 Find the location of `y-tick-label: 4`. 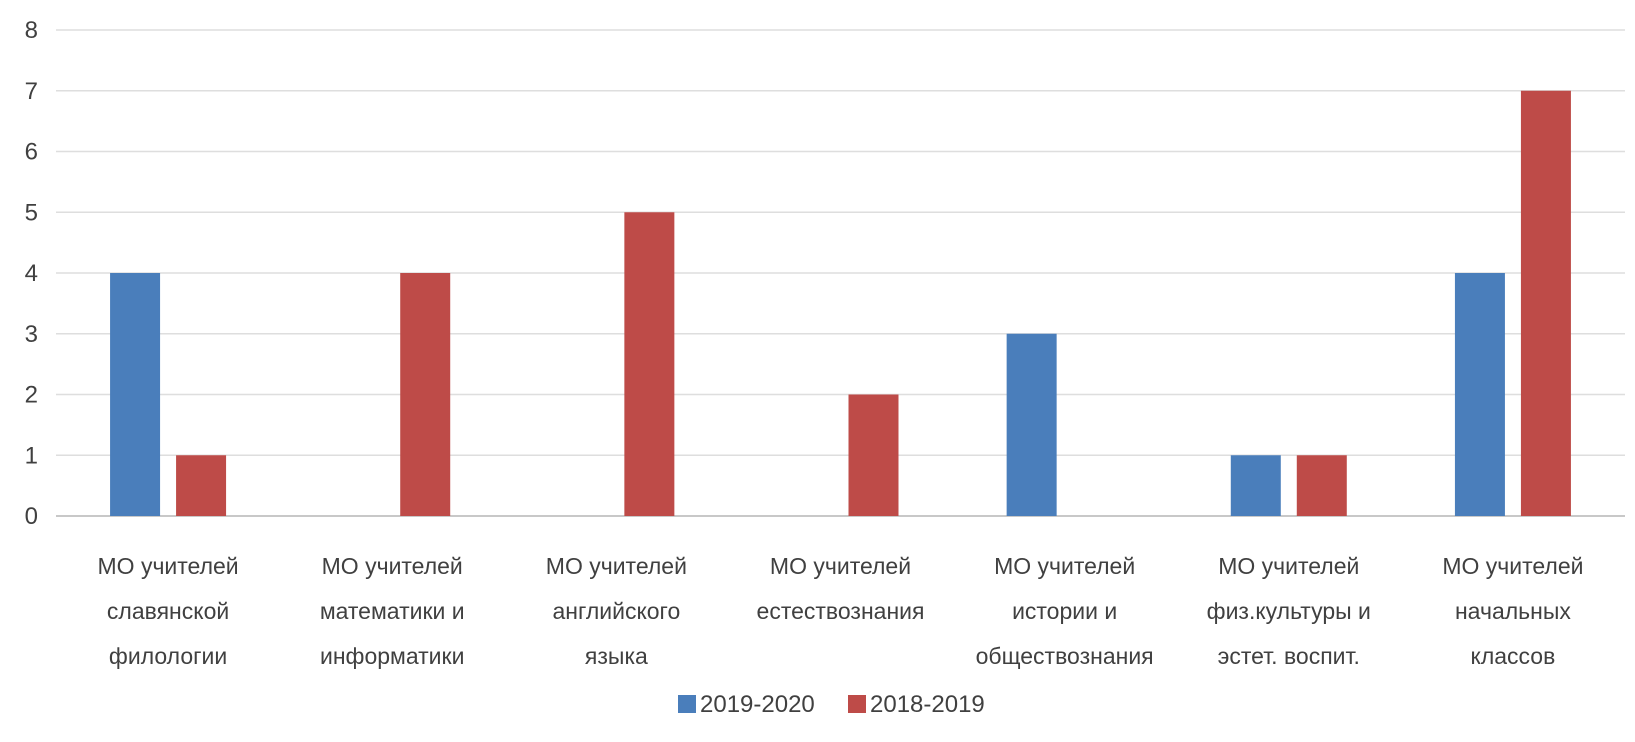

y-tick-label: 4 is located at coordinates (31, 273).